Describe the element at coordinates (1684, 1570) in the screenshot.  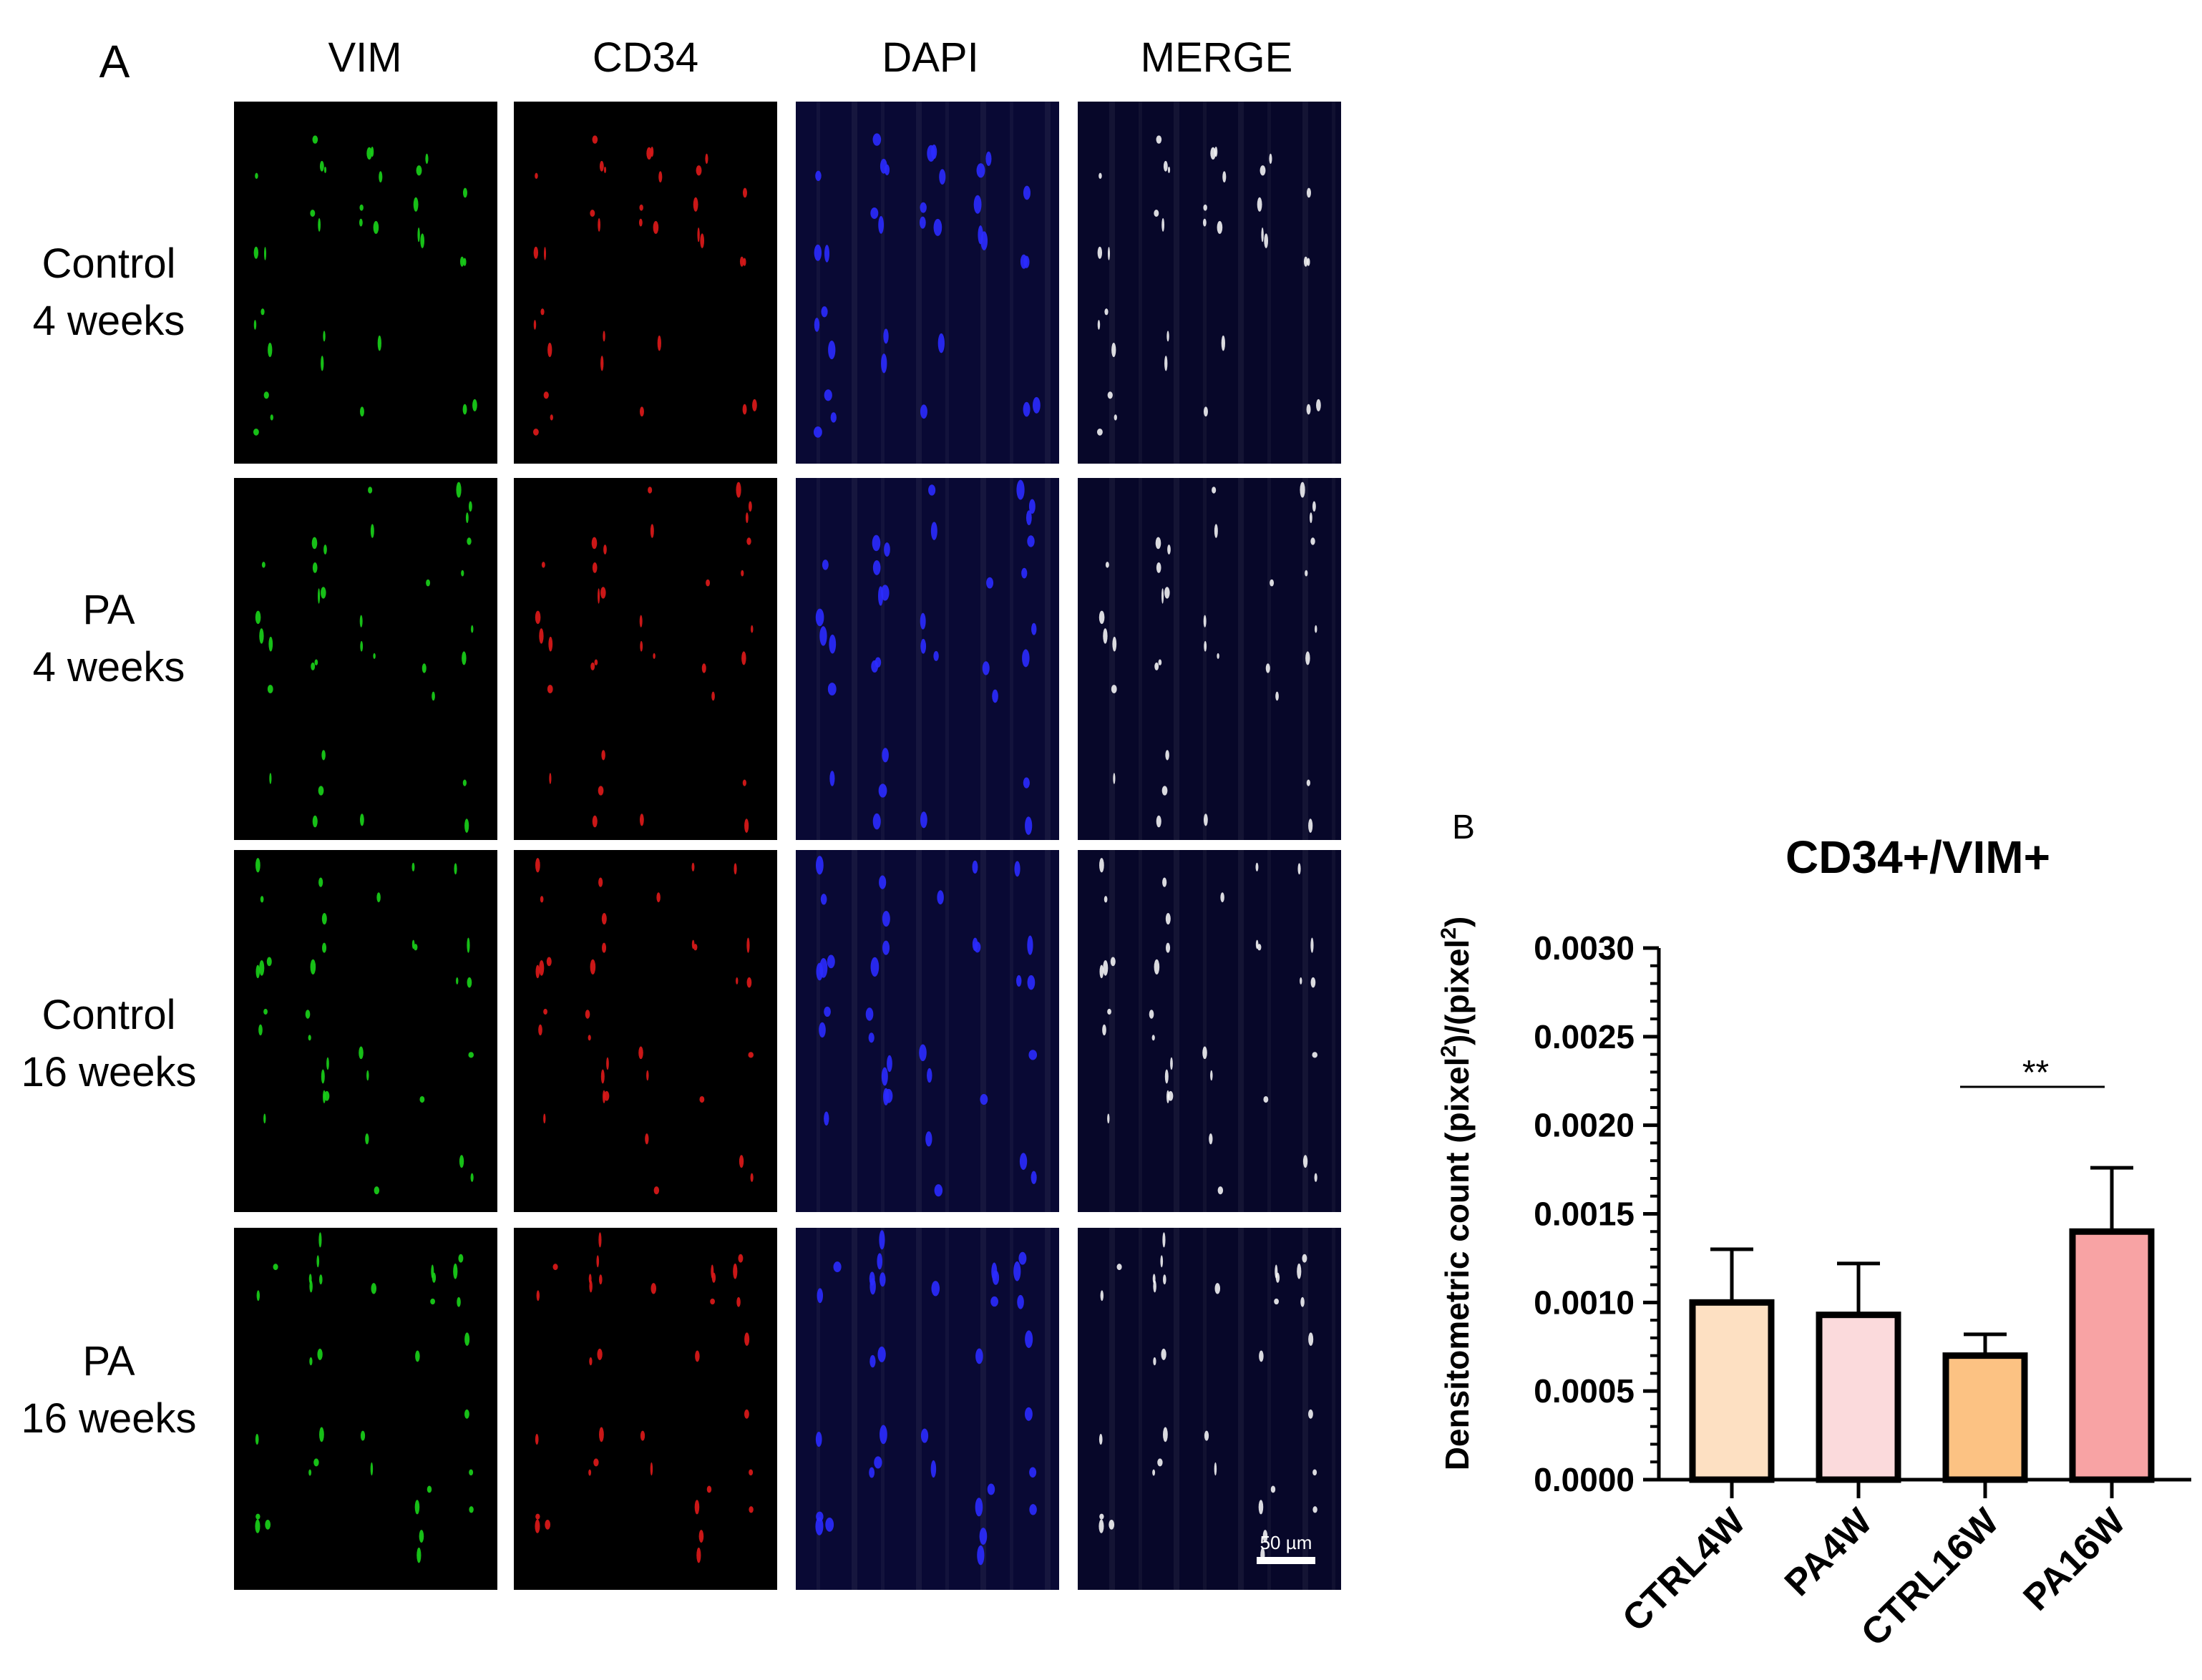
I see `x-tick-label-CTRL4W: CTRL4W` at that location.